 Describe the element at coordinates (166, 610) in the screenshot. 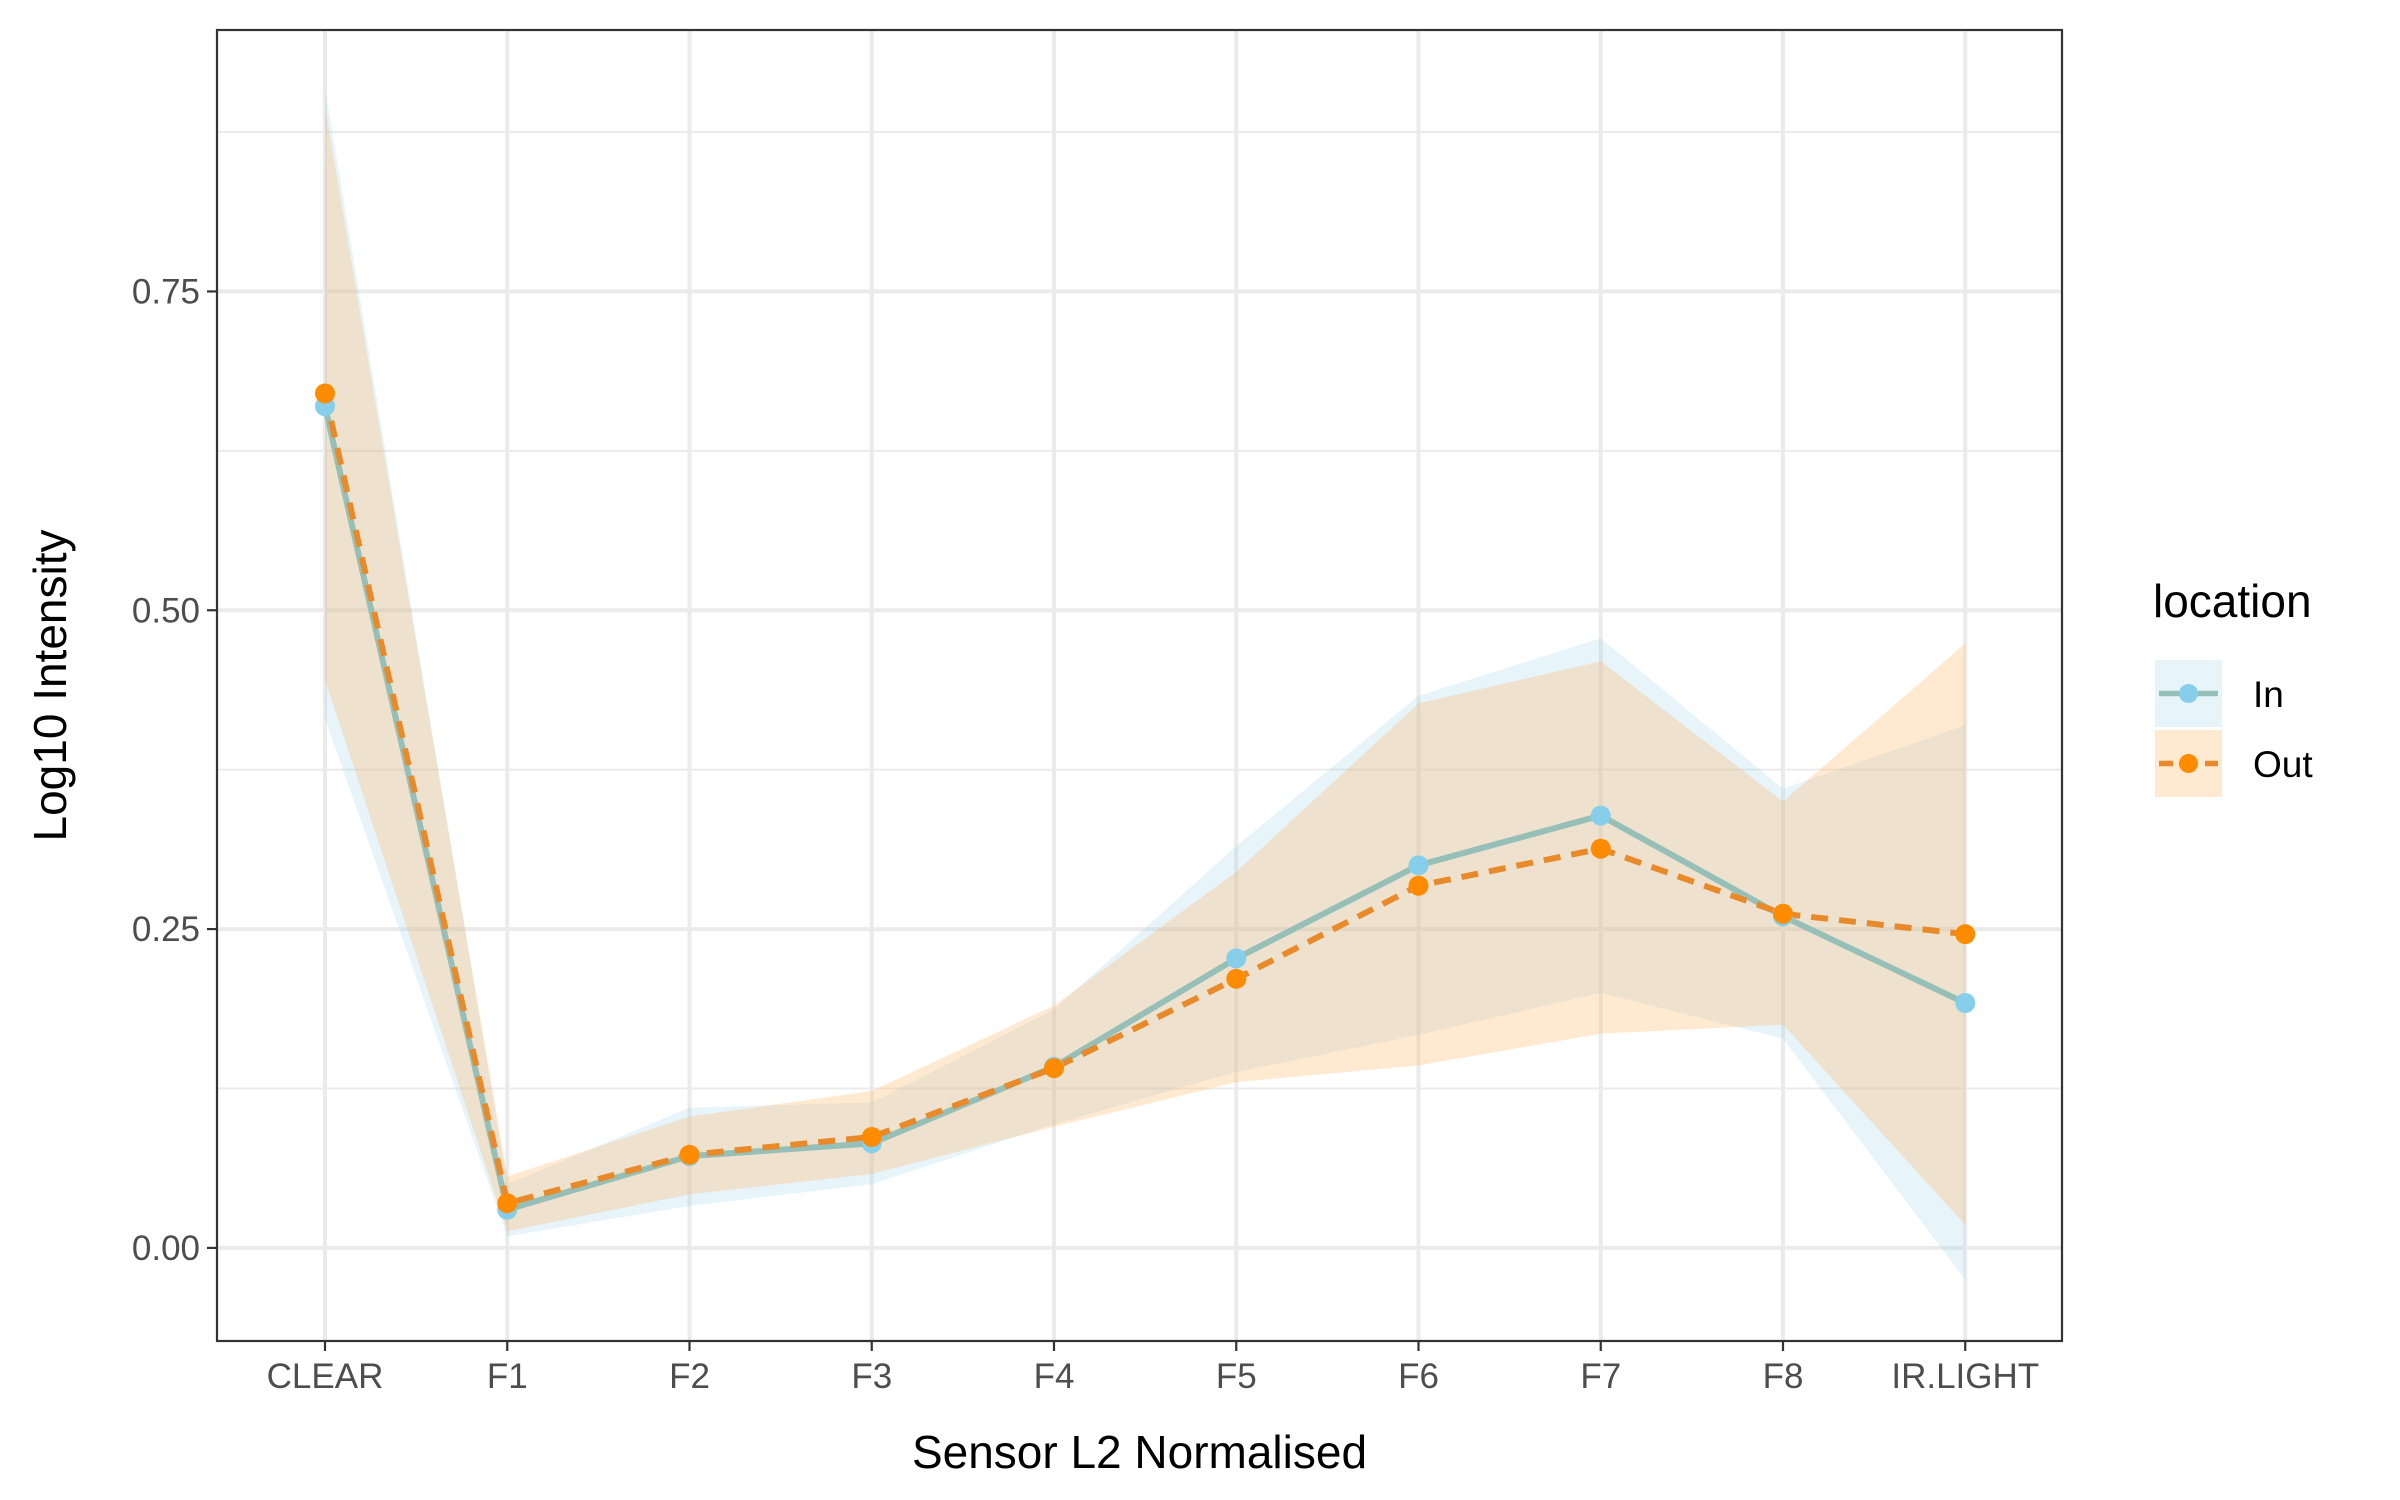

I see `y-tick-label: 0.50` at that location.